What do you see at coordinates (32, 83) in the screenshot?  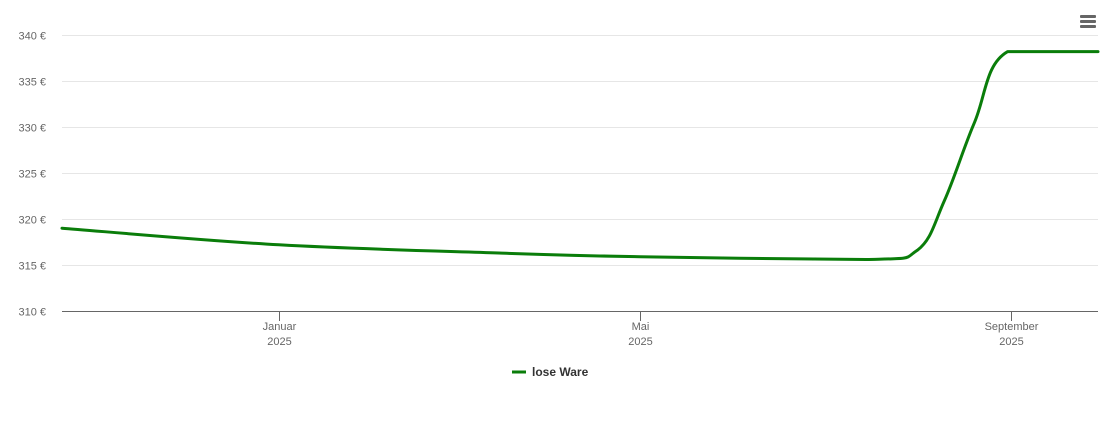 I see `y-tick-label: 335 €` at bounding box center [32, 83].